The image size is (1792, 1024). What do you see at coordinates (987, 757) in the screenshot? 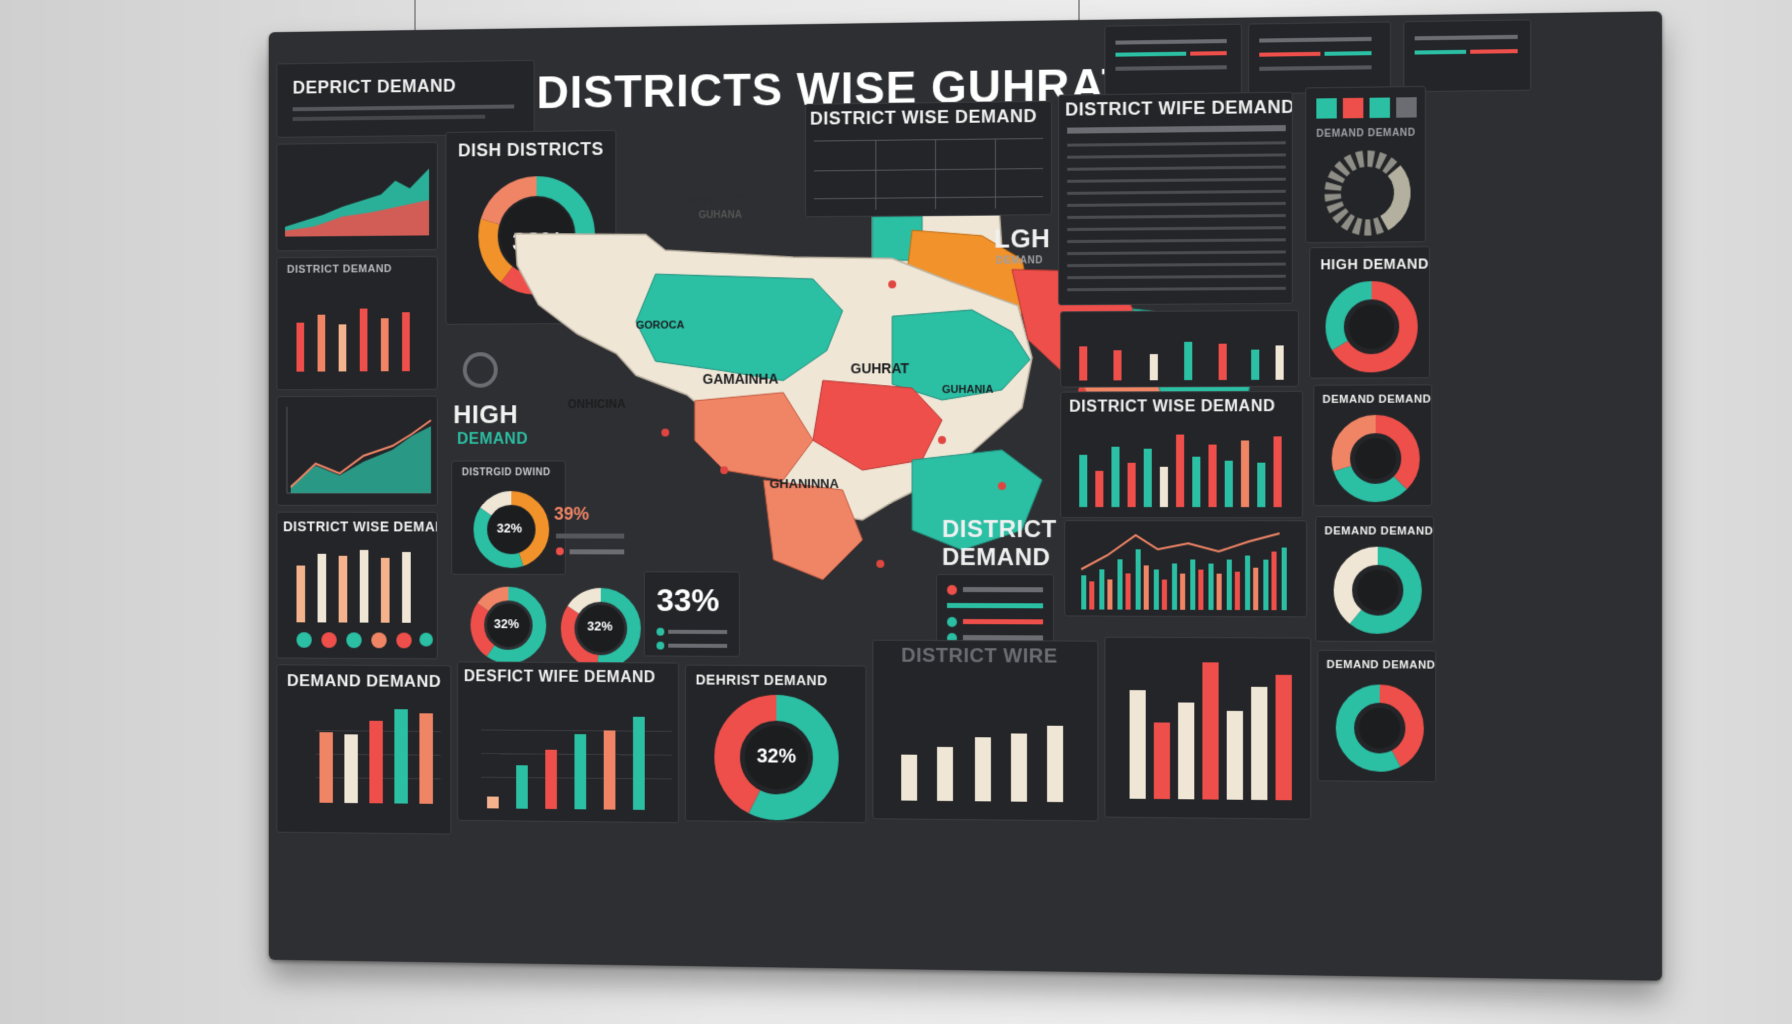
I see `district-wire-bars` at bounding box center [987, 757].